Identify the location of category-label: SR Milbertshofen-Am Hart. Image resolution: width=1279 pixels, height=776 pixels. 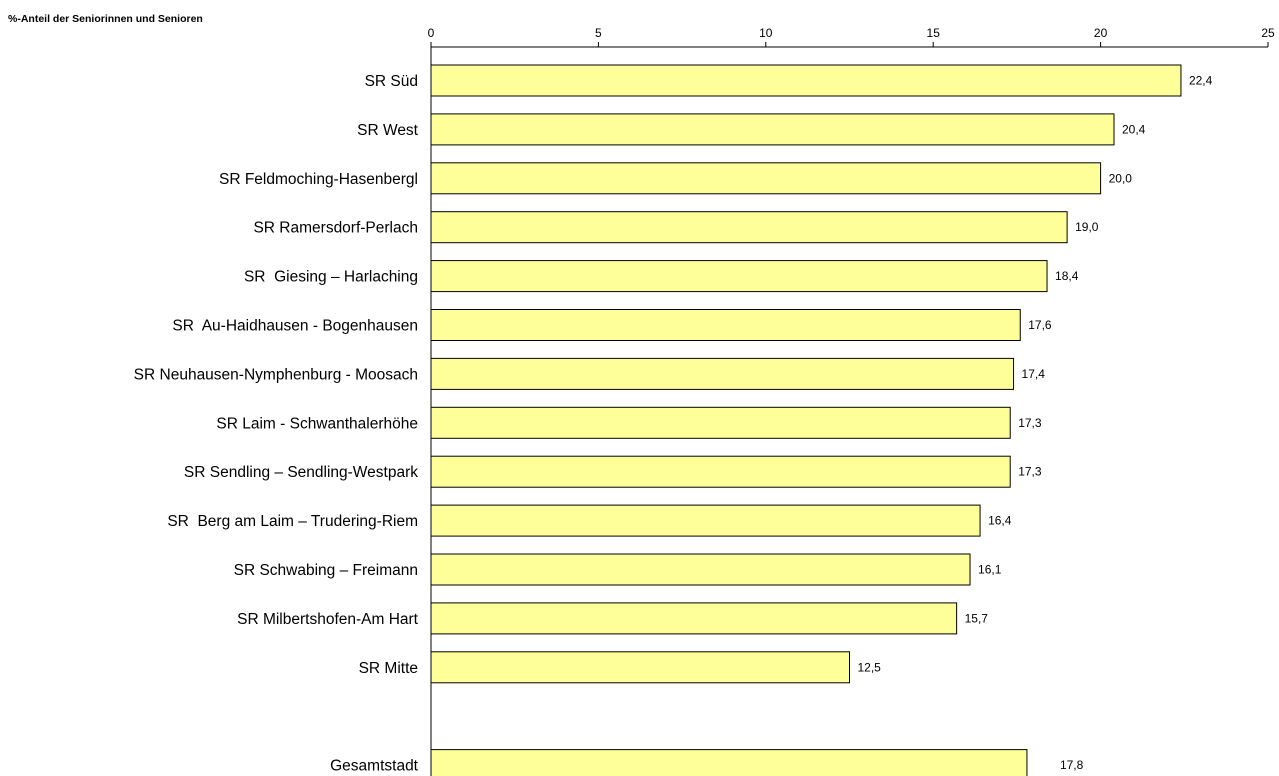
(328, 619).